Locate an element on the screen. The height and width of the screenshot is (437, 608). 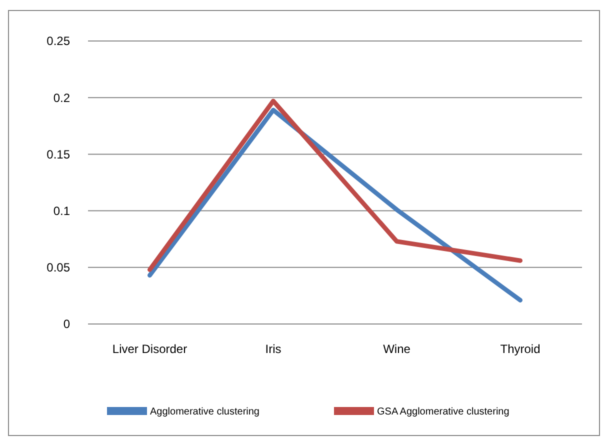
x-tick-label: Liver Disorder is located at coordinates (150, 349).